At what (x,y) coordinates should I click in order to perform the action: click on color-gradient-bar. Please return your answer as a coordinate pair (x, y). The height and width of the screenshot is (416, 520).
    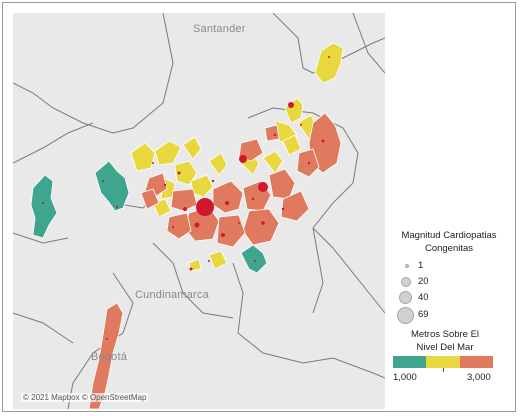
    Looking at the image, I should click on (443, 364).